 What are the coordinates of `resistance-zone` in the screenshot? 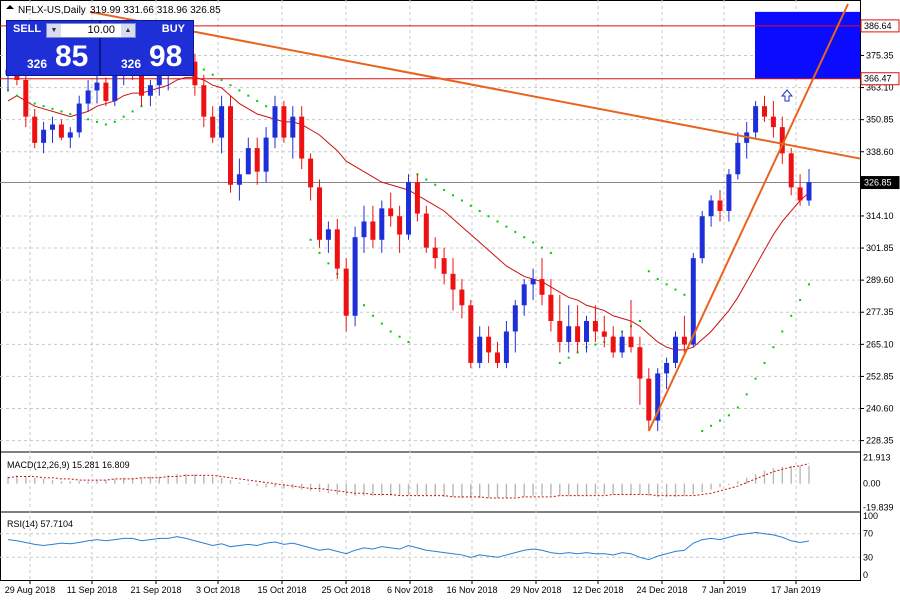 It's located at (807, 45).